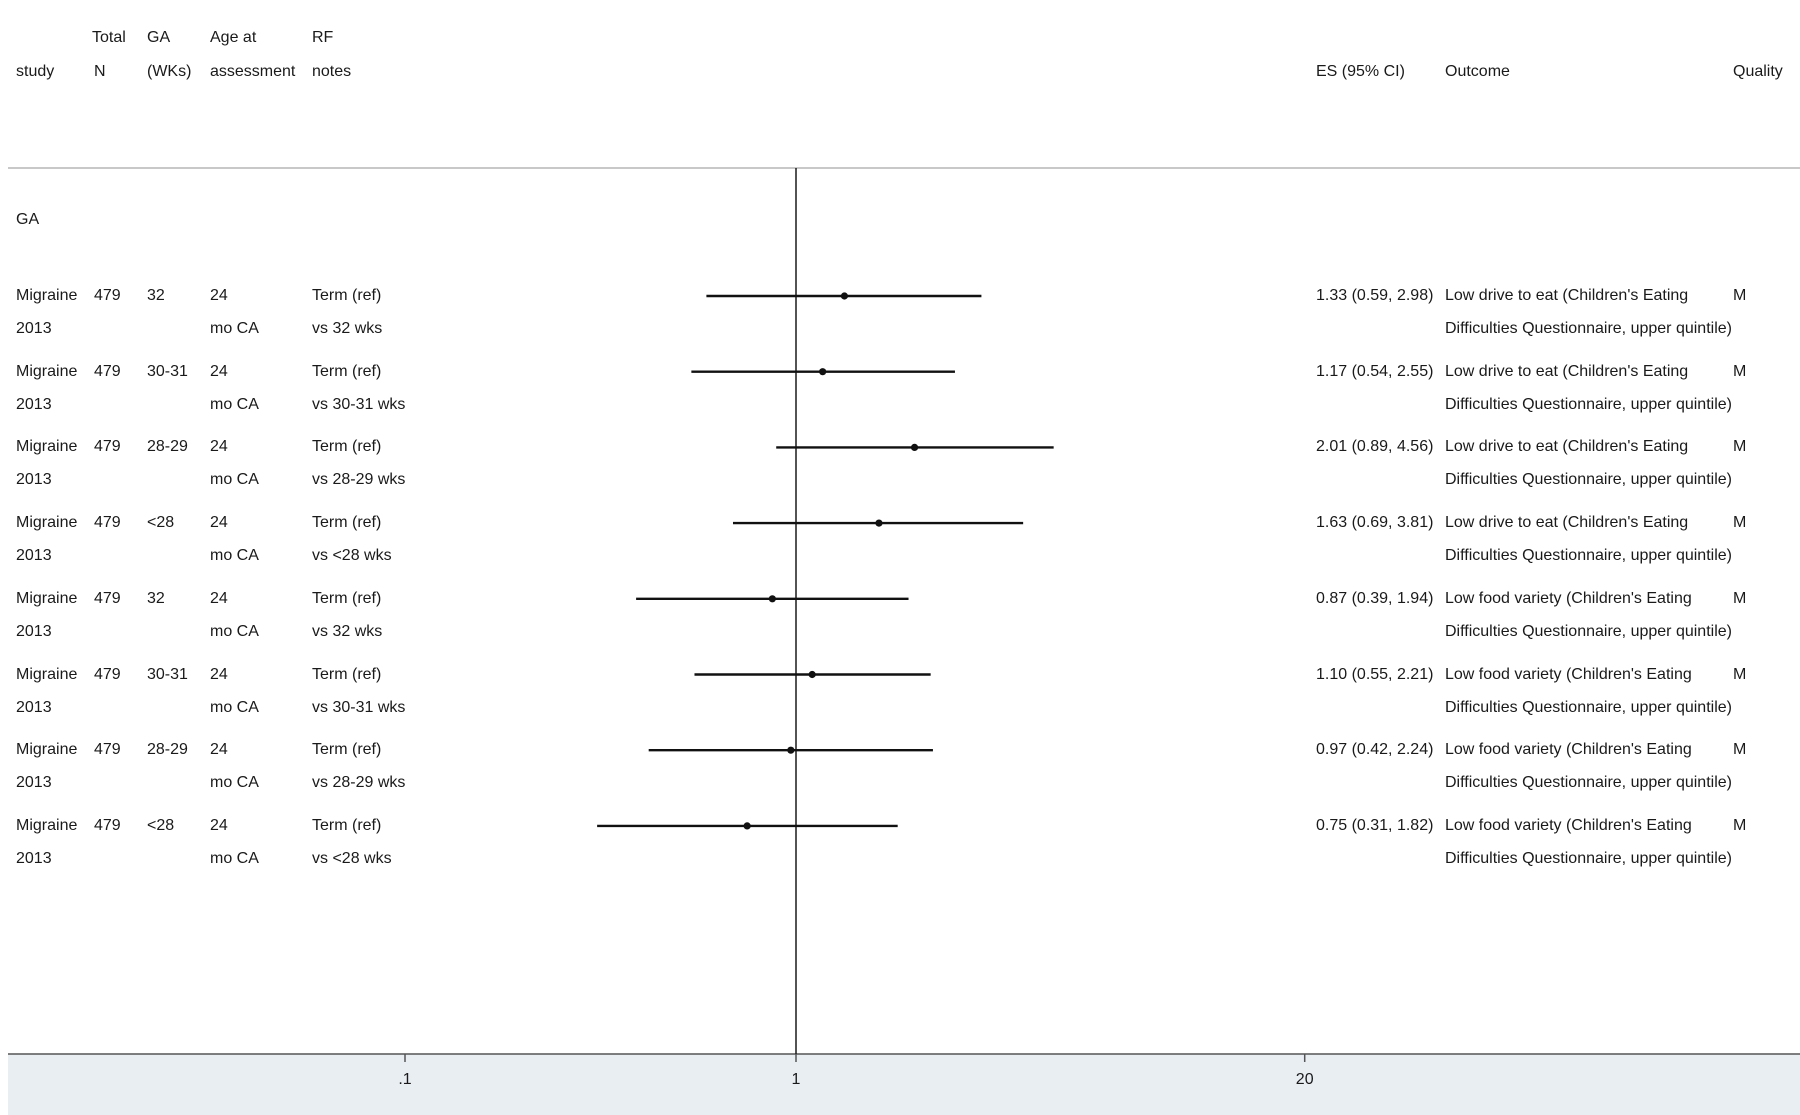 Image resolution: width=1800 pixels, height=1115 pixels. I want to click on header-rf-line1: RF, so click(323, 37).